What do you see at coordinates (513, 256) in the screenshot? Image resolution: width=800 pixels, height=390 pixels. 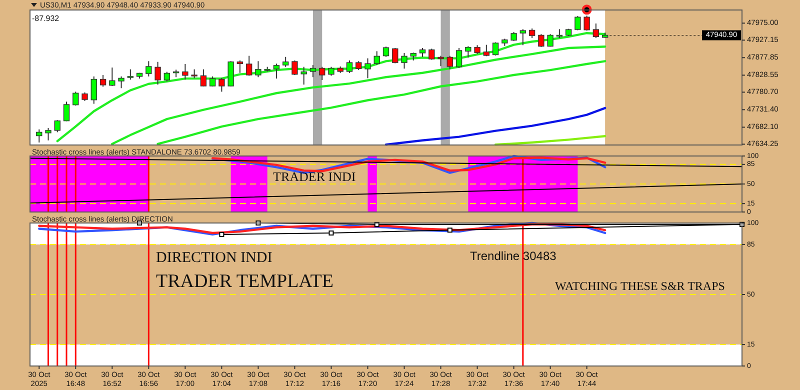 I see `annotation: Trendline 30483` at bounding box center [513, 256].